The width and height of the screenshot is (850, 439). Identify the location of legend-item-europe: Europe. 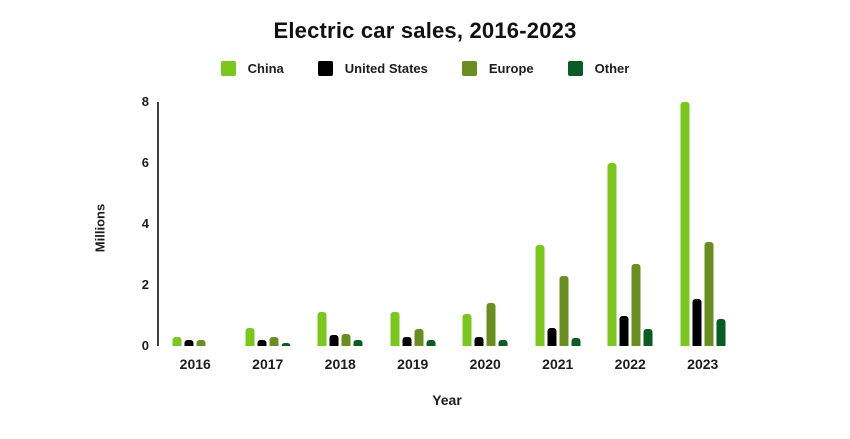
(497, 68).